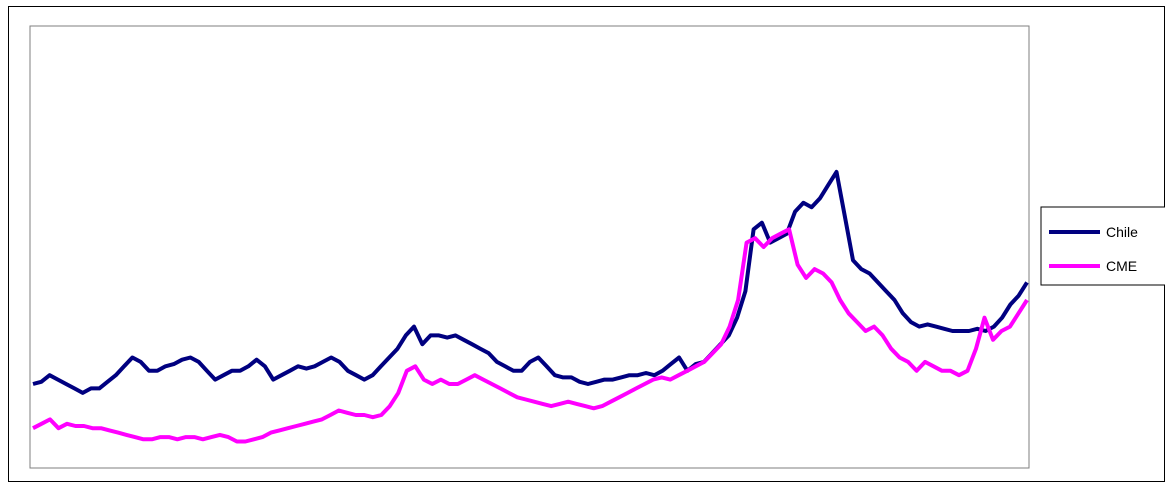 The width and height of the screenshot is (1165, 486). Describe the element at coordinates (1122, 232) in the screenshot. I see `legend-label-chile: Chile` at that location.